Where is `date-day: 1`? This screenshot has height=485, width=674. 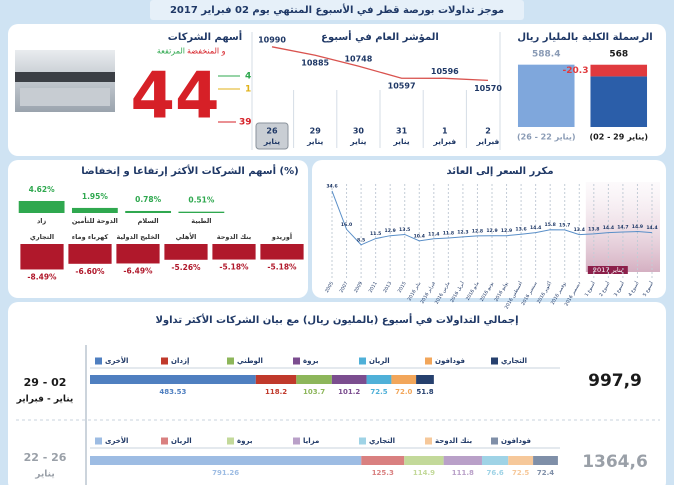
date-day: 1 is located at coordinates (445, 131).